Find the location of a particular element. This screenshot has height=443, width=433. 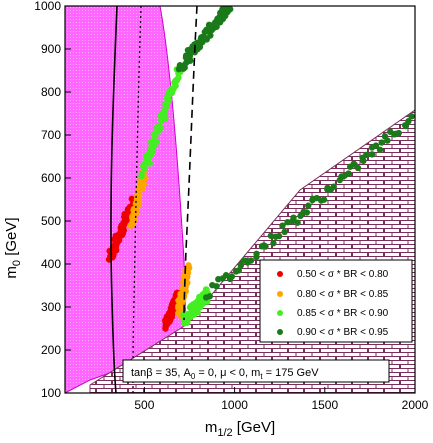

black-solid-contour is located at coordinates (114, 199).